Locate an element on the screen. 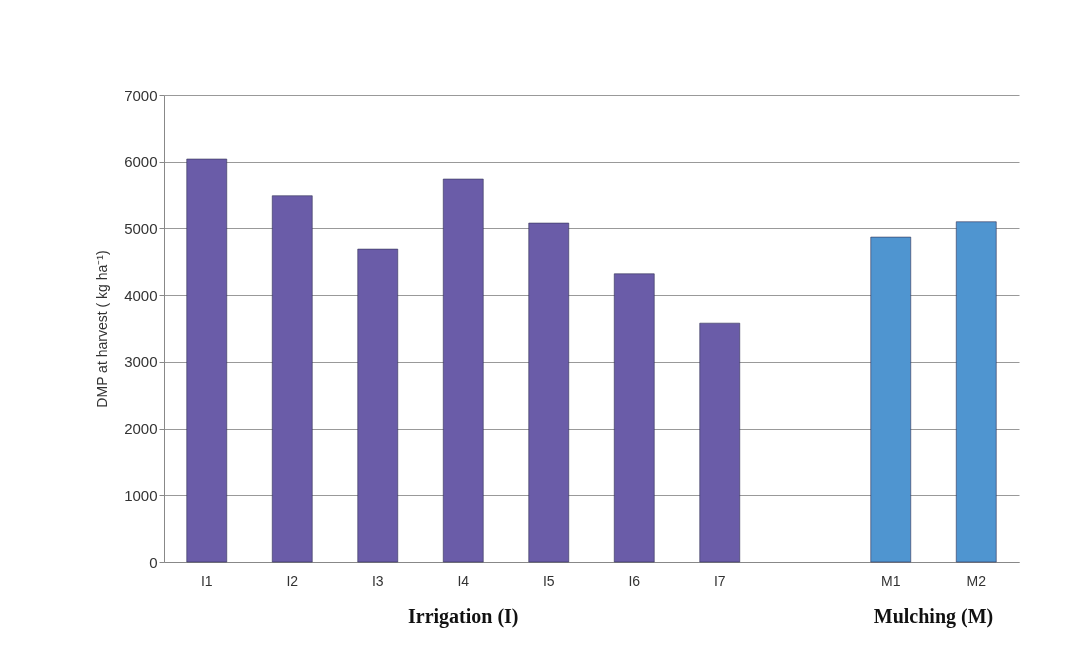 The image size is (1076, 666). y-tick-label: 5000 is located at coordinates (141, 228).